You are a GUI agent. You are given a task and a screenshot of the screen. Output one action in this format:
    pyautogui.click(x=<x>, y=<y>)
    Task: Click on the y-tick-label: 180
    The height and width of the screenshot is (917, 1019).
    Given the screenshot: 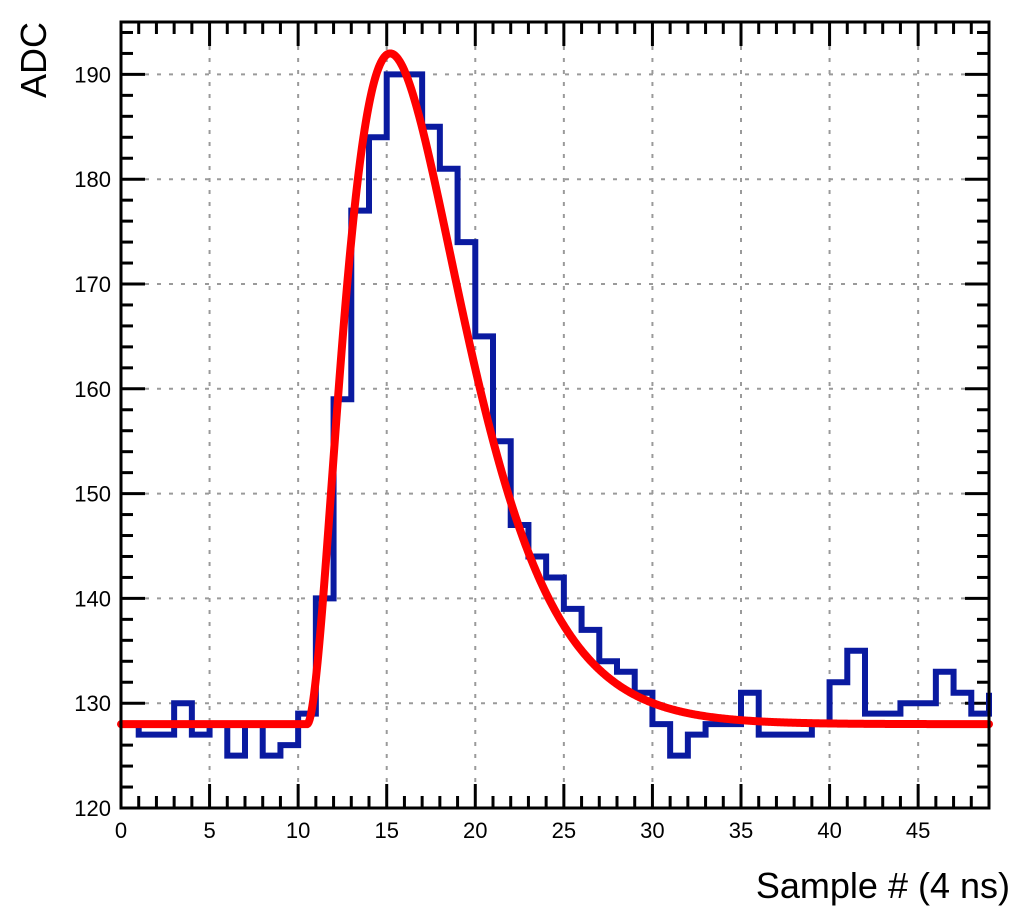 What is the action you would take?
    pyautogui.click(x=92, y=179)
    